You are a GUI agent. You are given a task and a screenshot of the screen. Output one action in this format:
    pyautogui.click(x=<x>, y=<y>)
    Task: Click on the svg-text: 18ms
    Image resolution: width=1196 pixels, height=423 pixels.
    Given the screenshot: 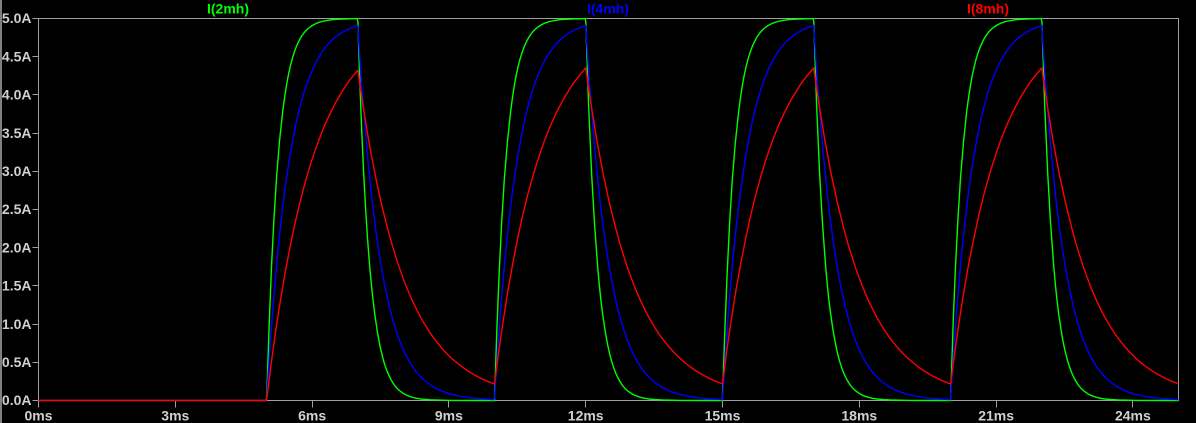 What is the action you would take?
    pyautogui.click(x=859, y=415)
    